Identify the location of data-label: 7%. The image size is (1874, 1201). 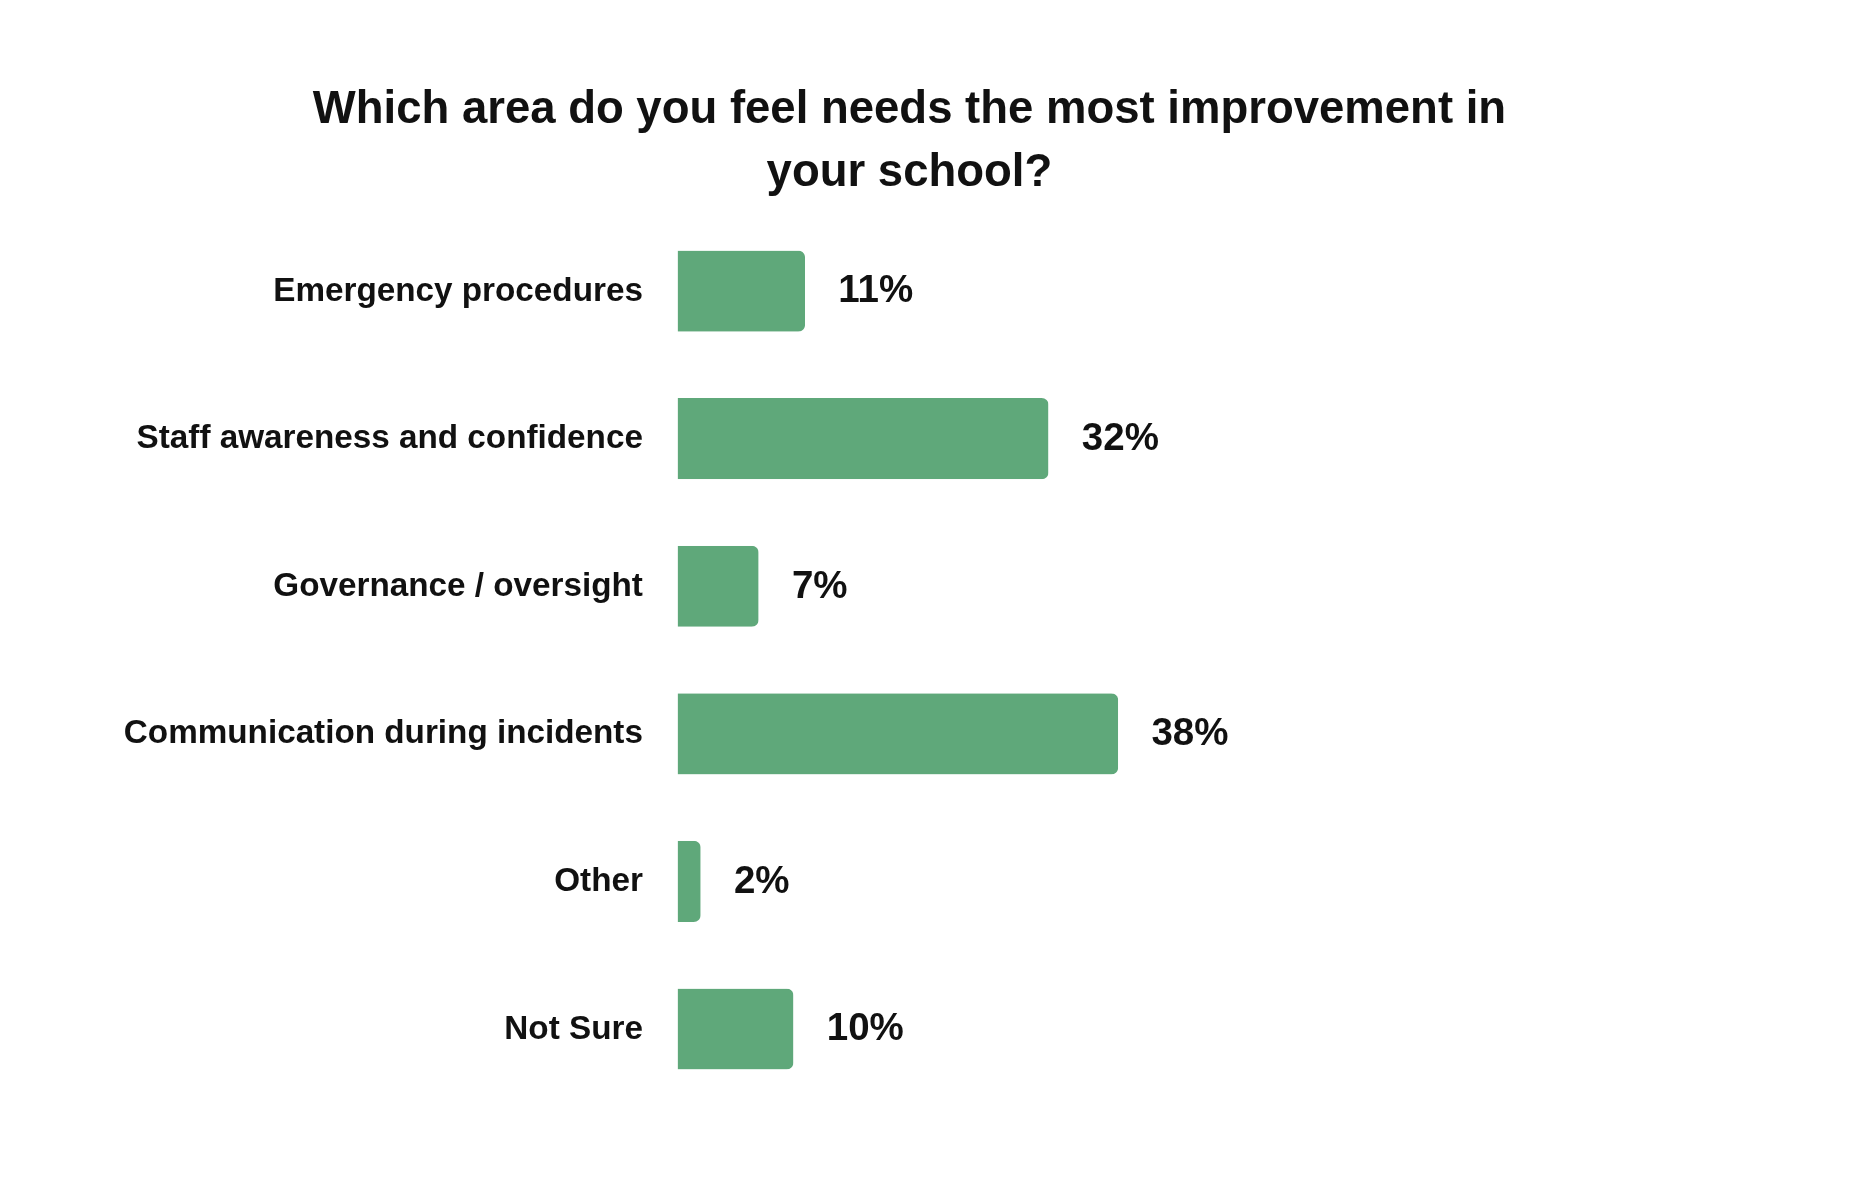
(819, 584).